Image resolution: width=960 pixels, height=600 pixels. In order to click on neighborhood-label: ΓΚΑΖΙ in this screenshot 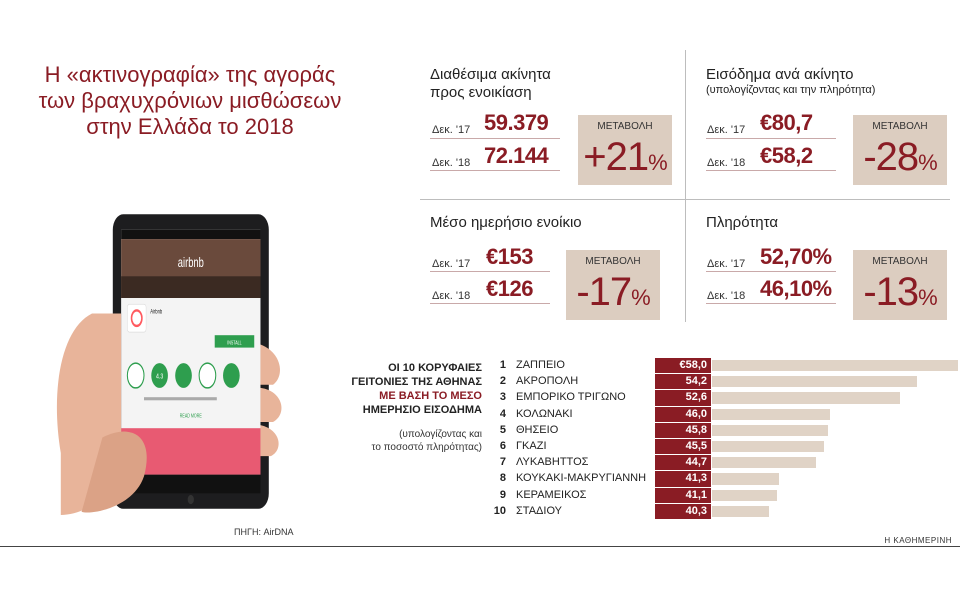, I will do `click(531, 446)`.